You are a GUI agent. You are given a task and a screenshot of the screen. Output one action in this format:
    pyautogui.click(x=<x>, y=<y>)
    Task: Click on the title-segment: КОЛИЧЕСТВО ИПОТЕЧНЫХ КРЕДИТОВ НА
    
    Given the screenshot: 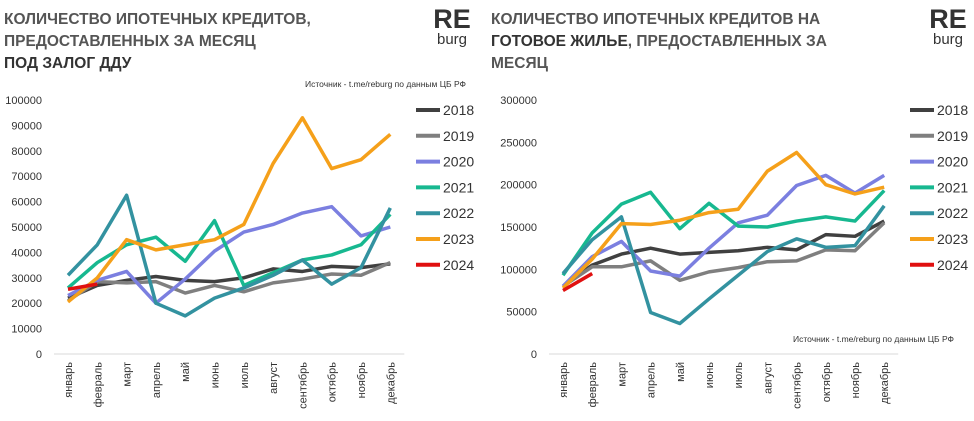 What is the action you would take?
    pyautogui.click(x=655, y=19)
    